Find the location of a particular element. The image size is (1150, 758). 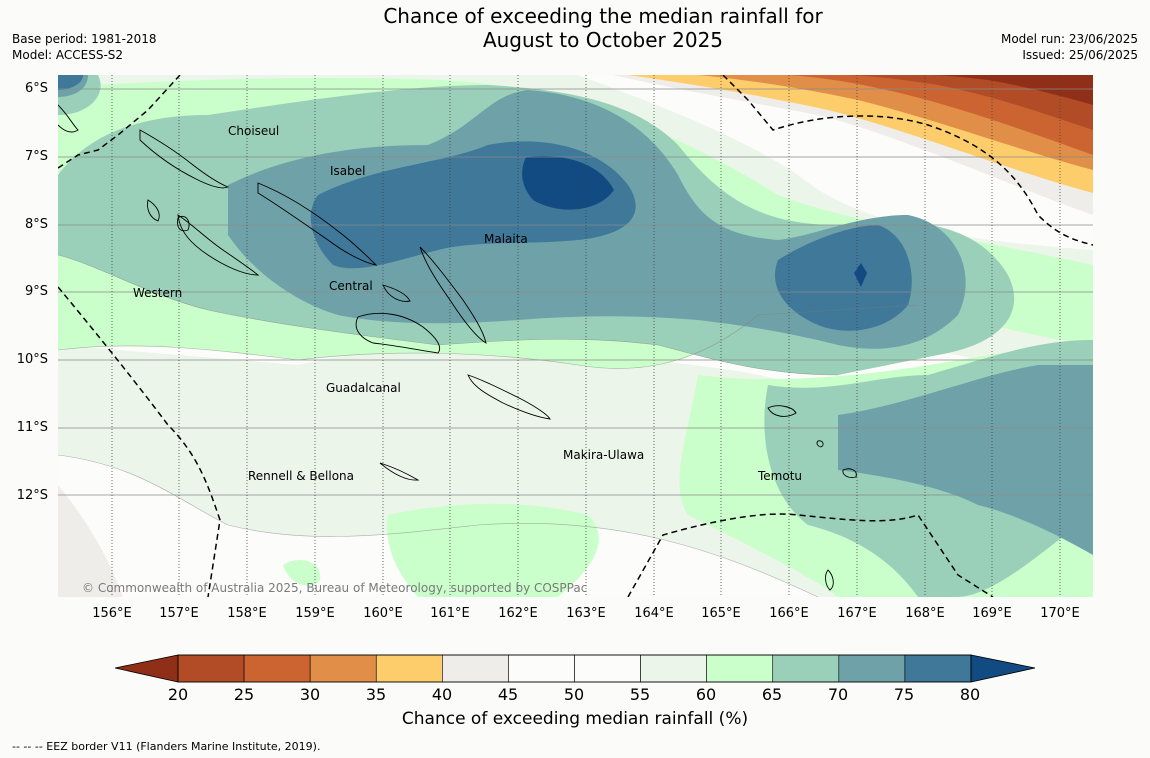

label-isabel: Isabel is located at coordinates (347, 171).